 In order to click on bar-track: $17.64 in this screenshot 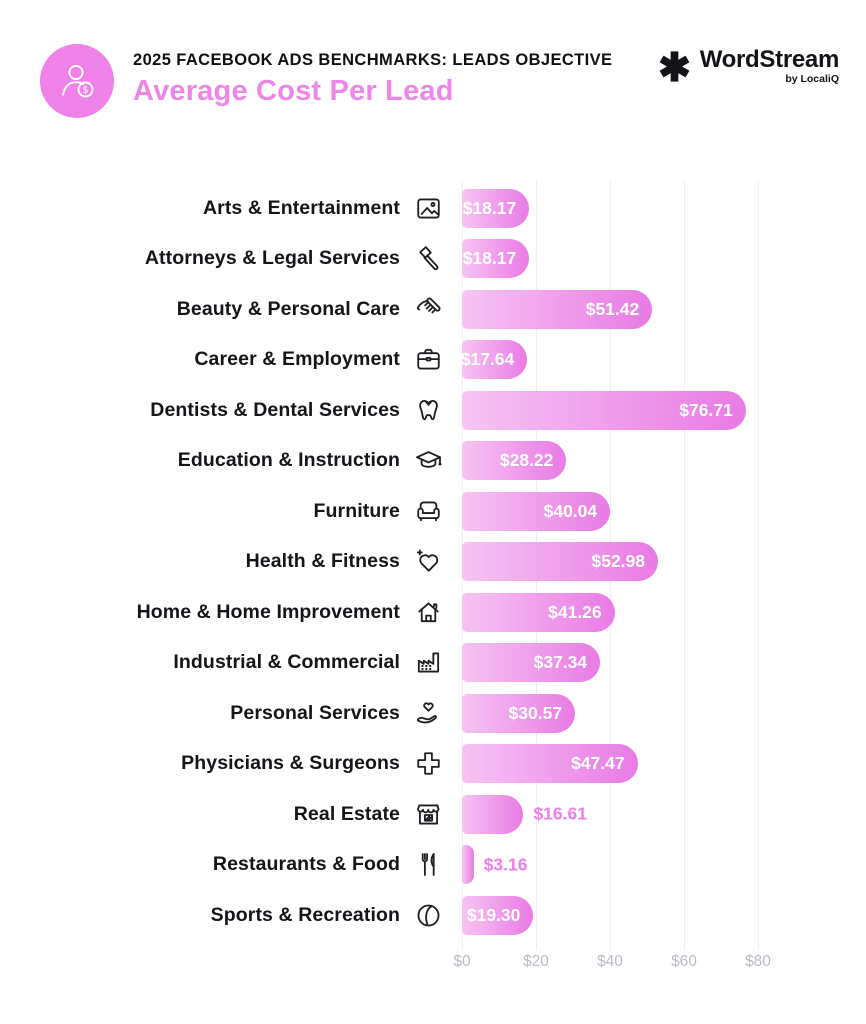, I will do `click(663, 360)`.